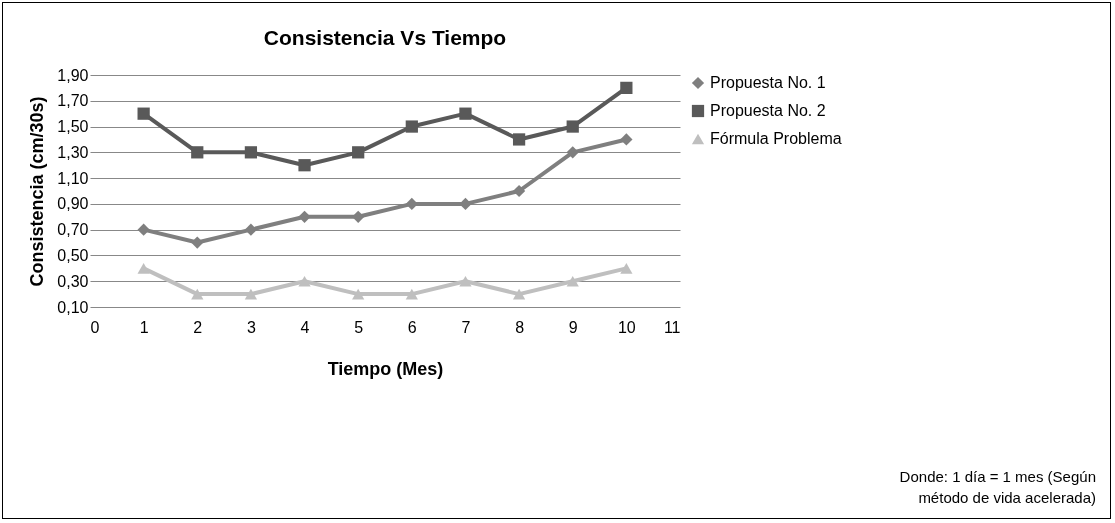  I want to click on x-tick-label: 6, so click(412, 327).